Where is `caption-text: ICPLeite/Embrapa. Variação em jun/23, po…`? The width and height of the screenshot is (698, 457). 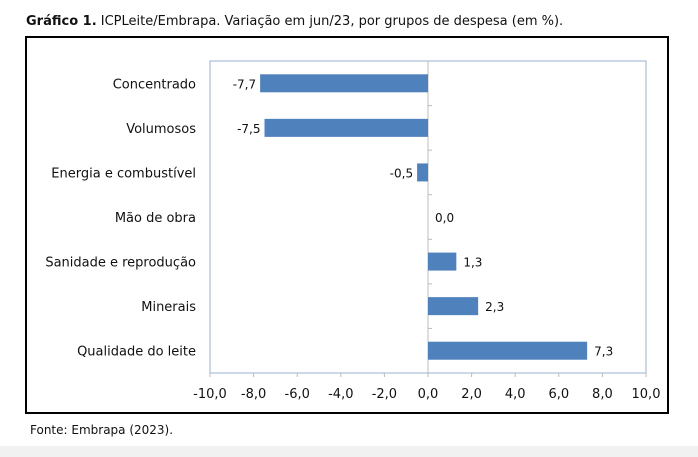 caption-text: ICPLeite/Embrapa. Variação em jun/23, po… is located at coordinates (330, 21).